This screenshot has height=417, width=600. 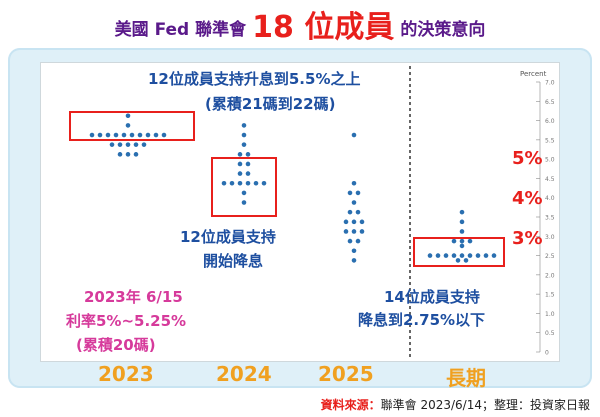 What do you see at coordinates (350, 405) in the screenshot?
I see `source-label: 資料來源：` at bounding box center [350, 405].